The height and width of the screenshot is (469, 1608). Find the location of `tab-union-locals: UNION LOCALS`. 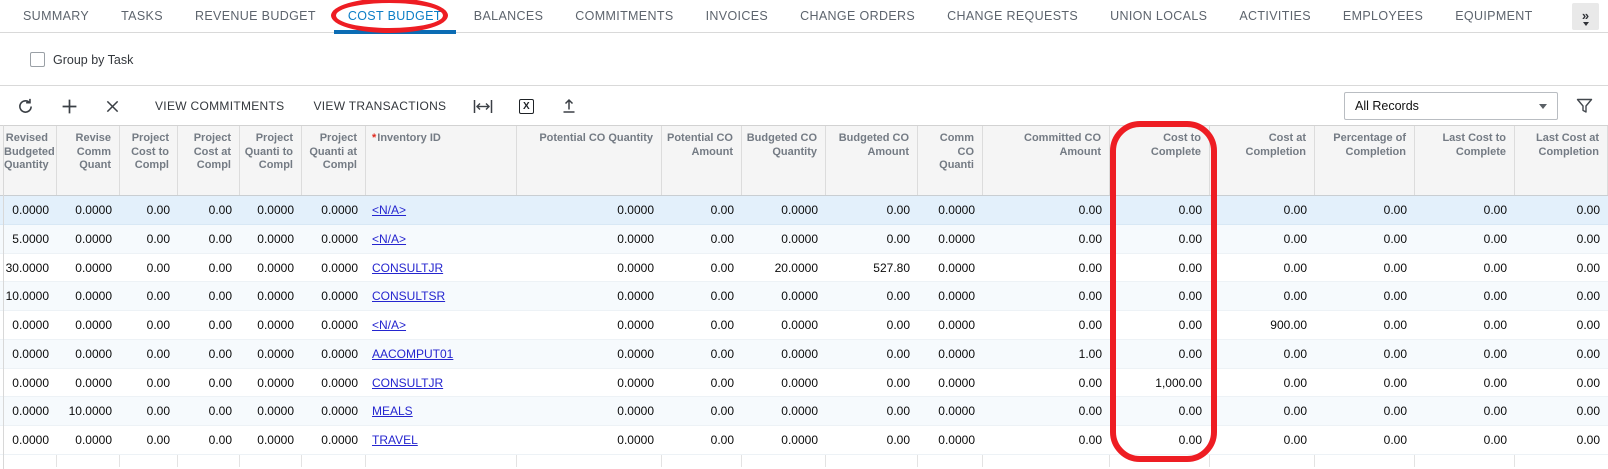

tab-union-locals: UNION LOCALS is located at coordinates (1159, 15).